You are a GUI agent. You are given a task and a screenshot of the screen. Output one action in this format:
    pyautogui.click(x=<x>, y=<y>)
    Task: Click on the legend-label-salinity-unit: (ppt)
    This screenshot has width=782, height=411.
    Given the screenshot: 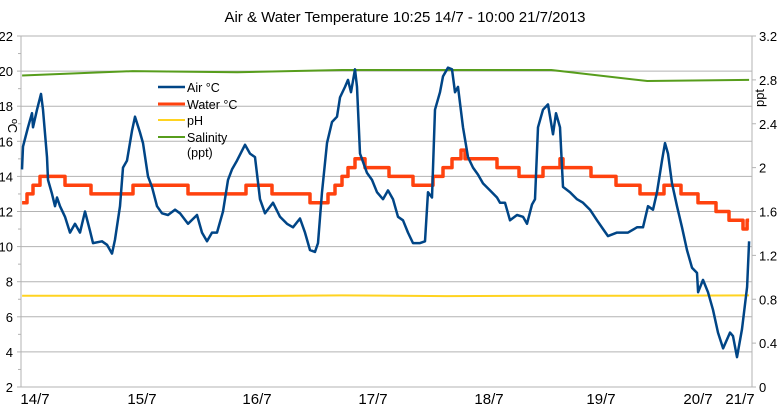 What is the action you would take?
    pyautogui.click(x=200, y=153)
    